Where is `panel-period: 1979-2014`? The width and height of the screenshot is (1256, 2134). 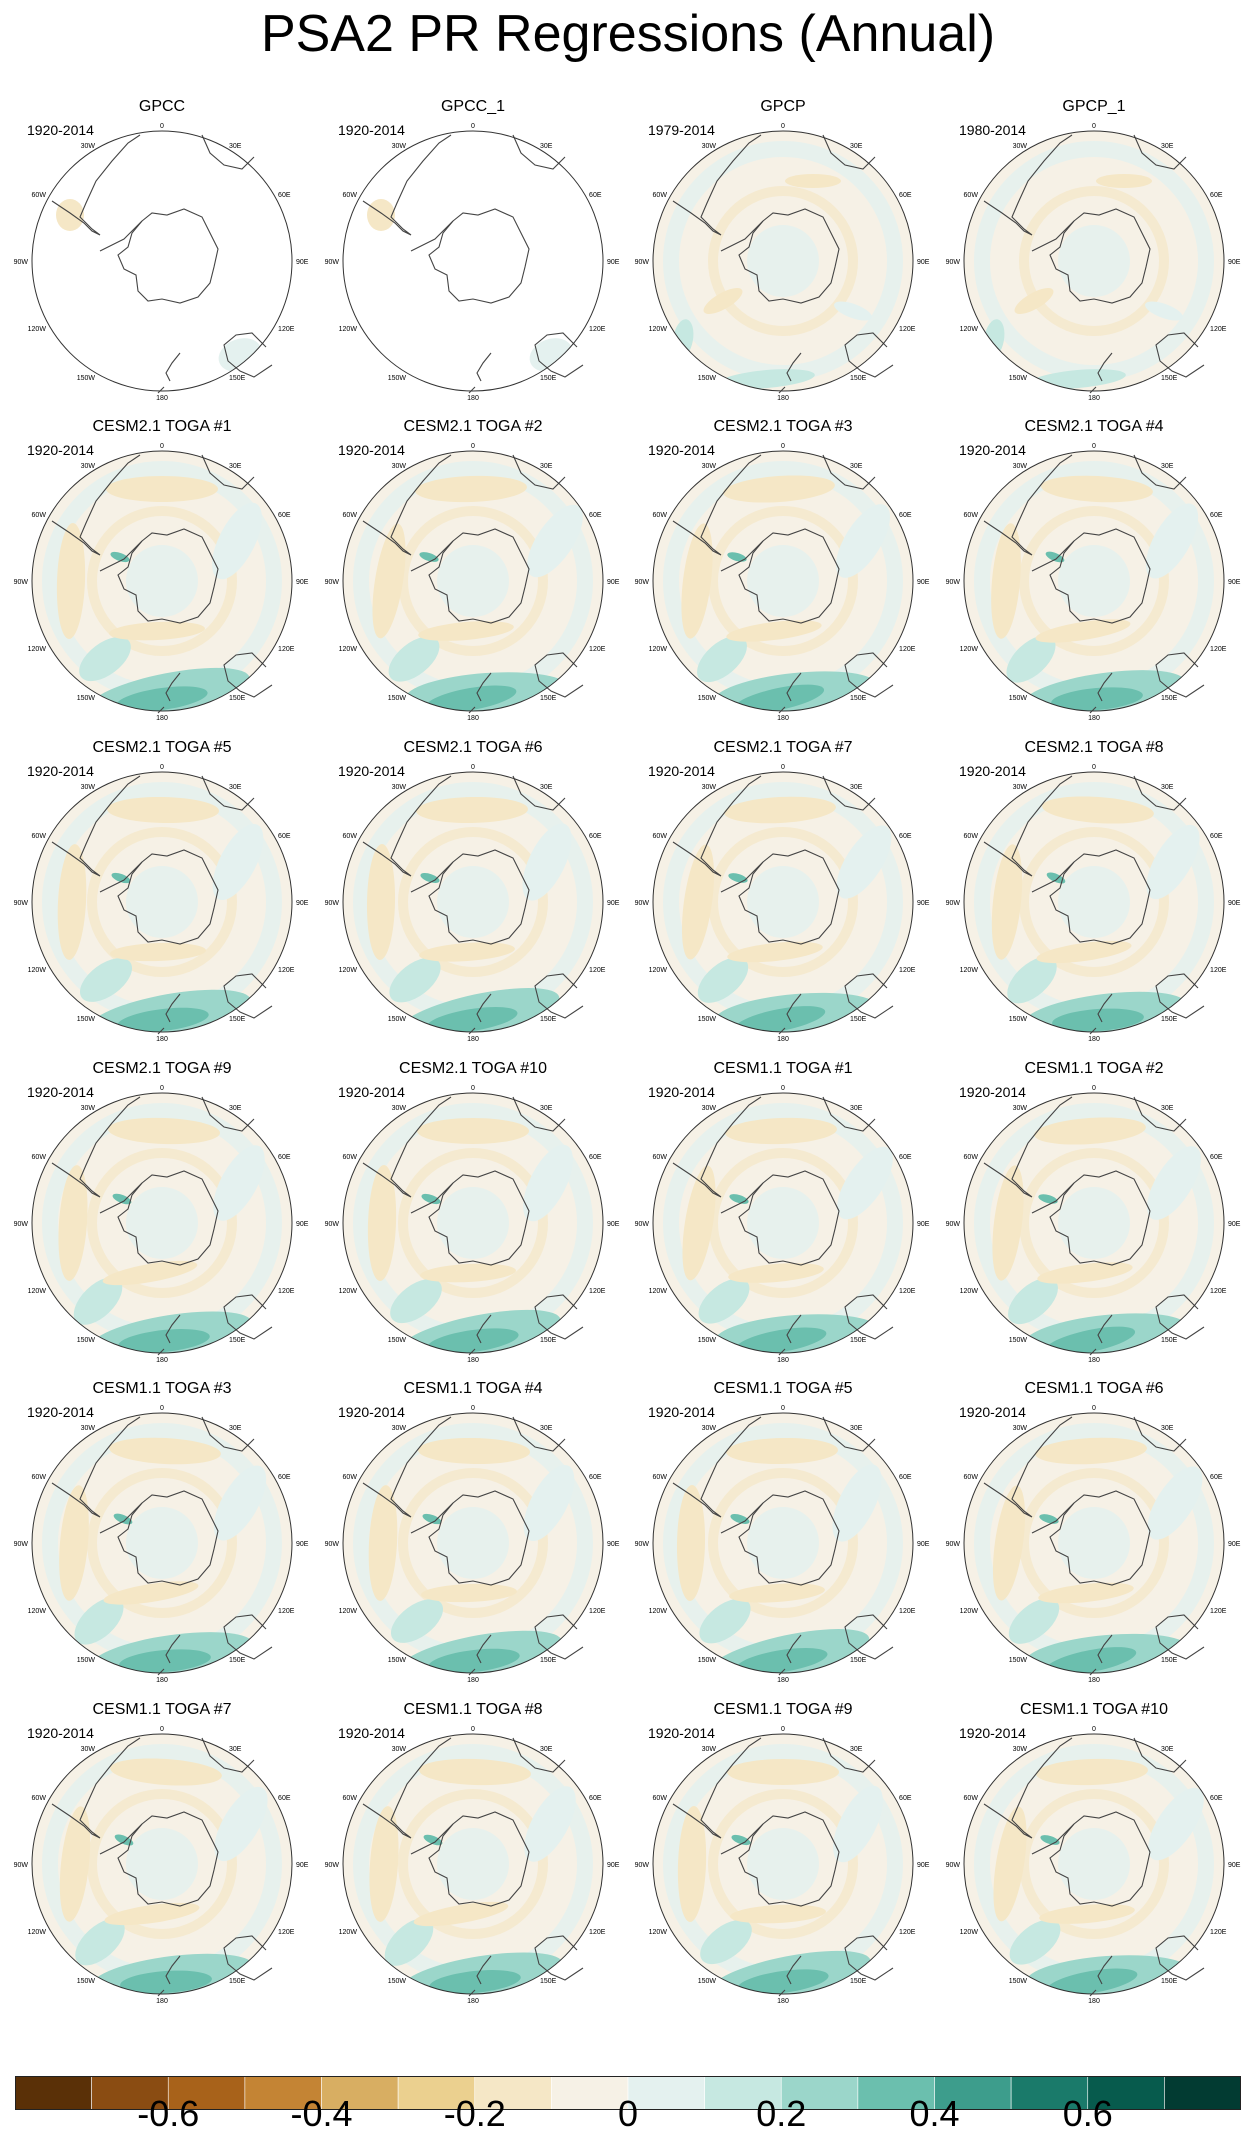
panel-period: 1979-2014 is located at coordinates (681, 130).